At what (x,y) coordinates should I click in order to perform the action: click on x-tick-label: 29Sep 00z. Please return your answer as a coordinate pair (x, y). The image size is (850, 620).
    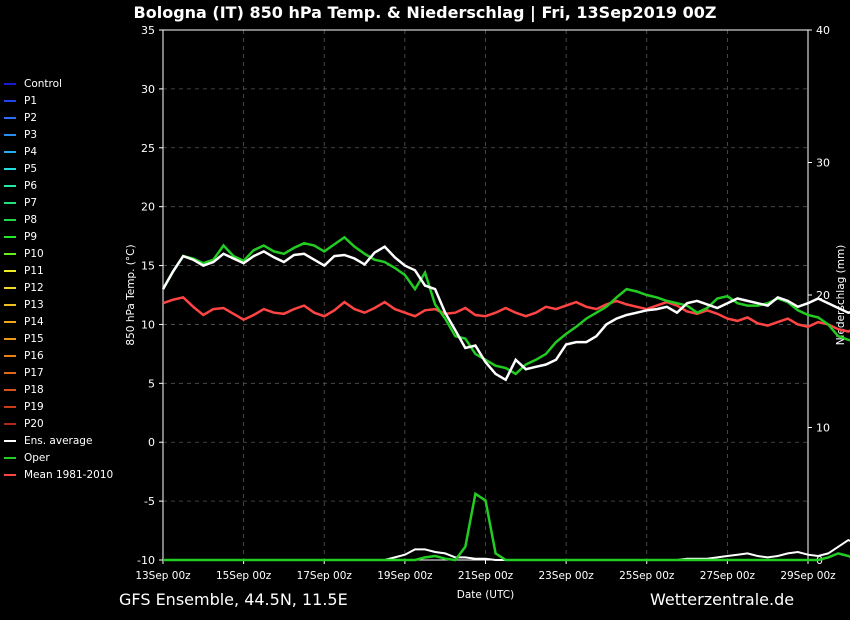
    Looking at the image, I should click on (808, 576).